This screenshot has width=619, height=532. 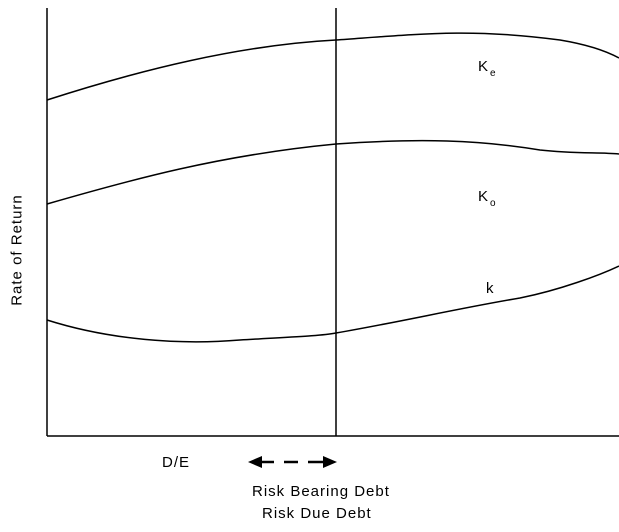 I want to click on x-axis-label: D/E, so click(x=176, y=462).